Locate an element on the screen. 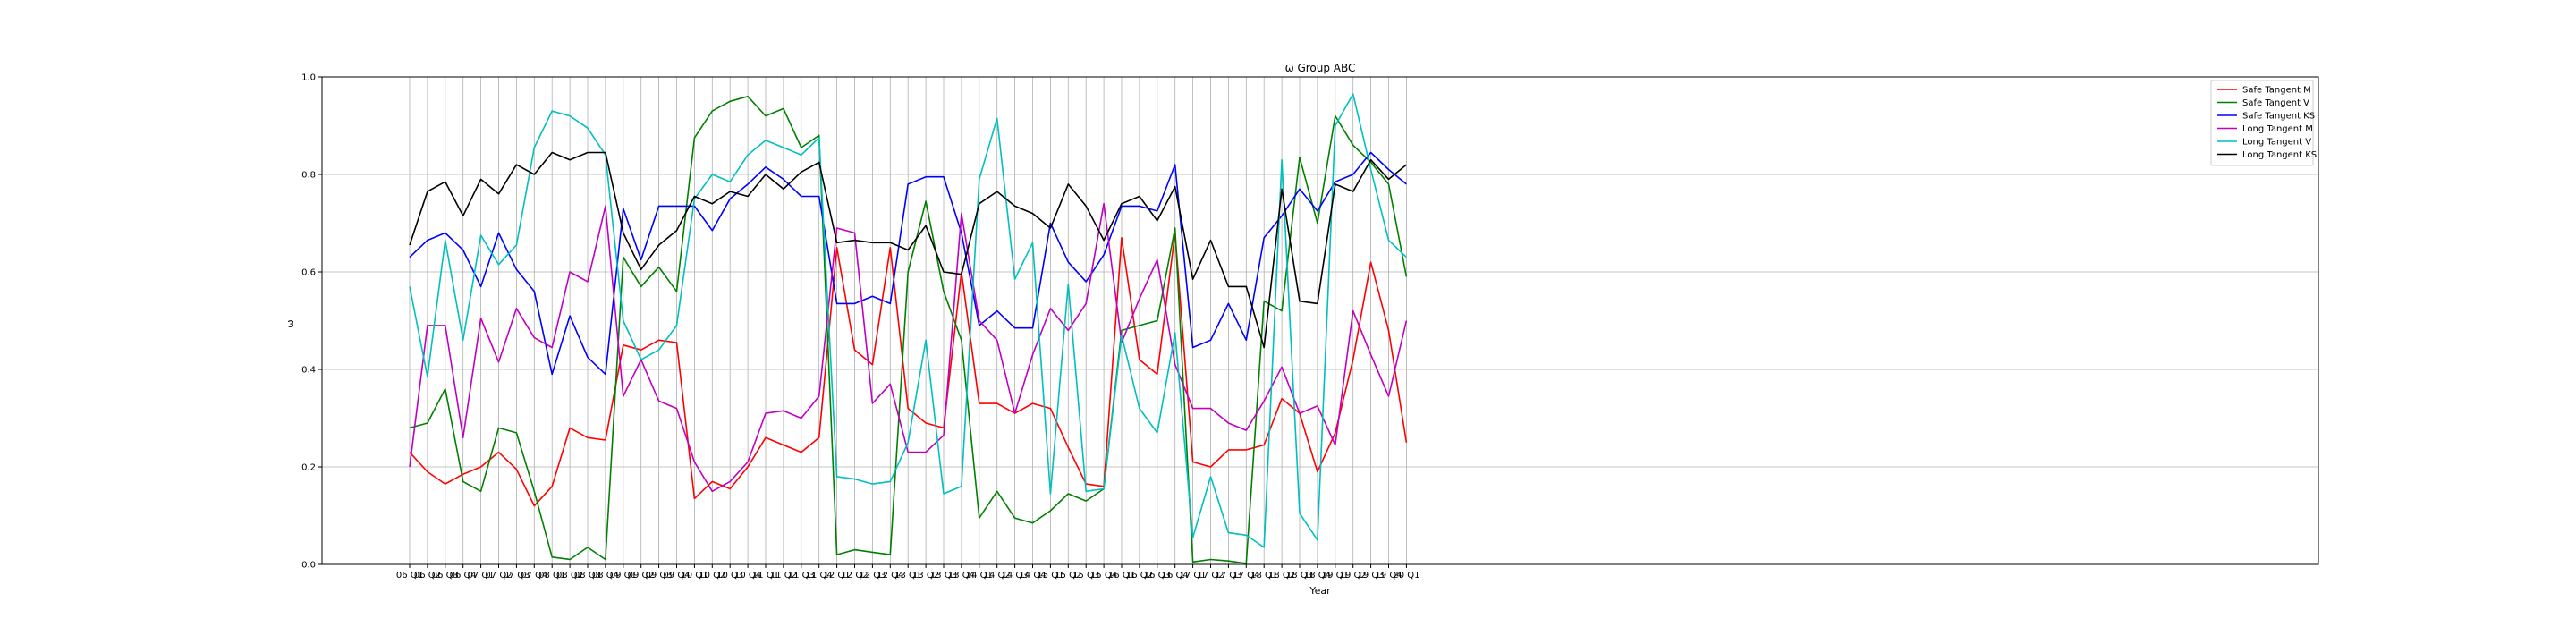  legend-label: Long Tangent KS is located at coordinates (2279, 155).